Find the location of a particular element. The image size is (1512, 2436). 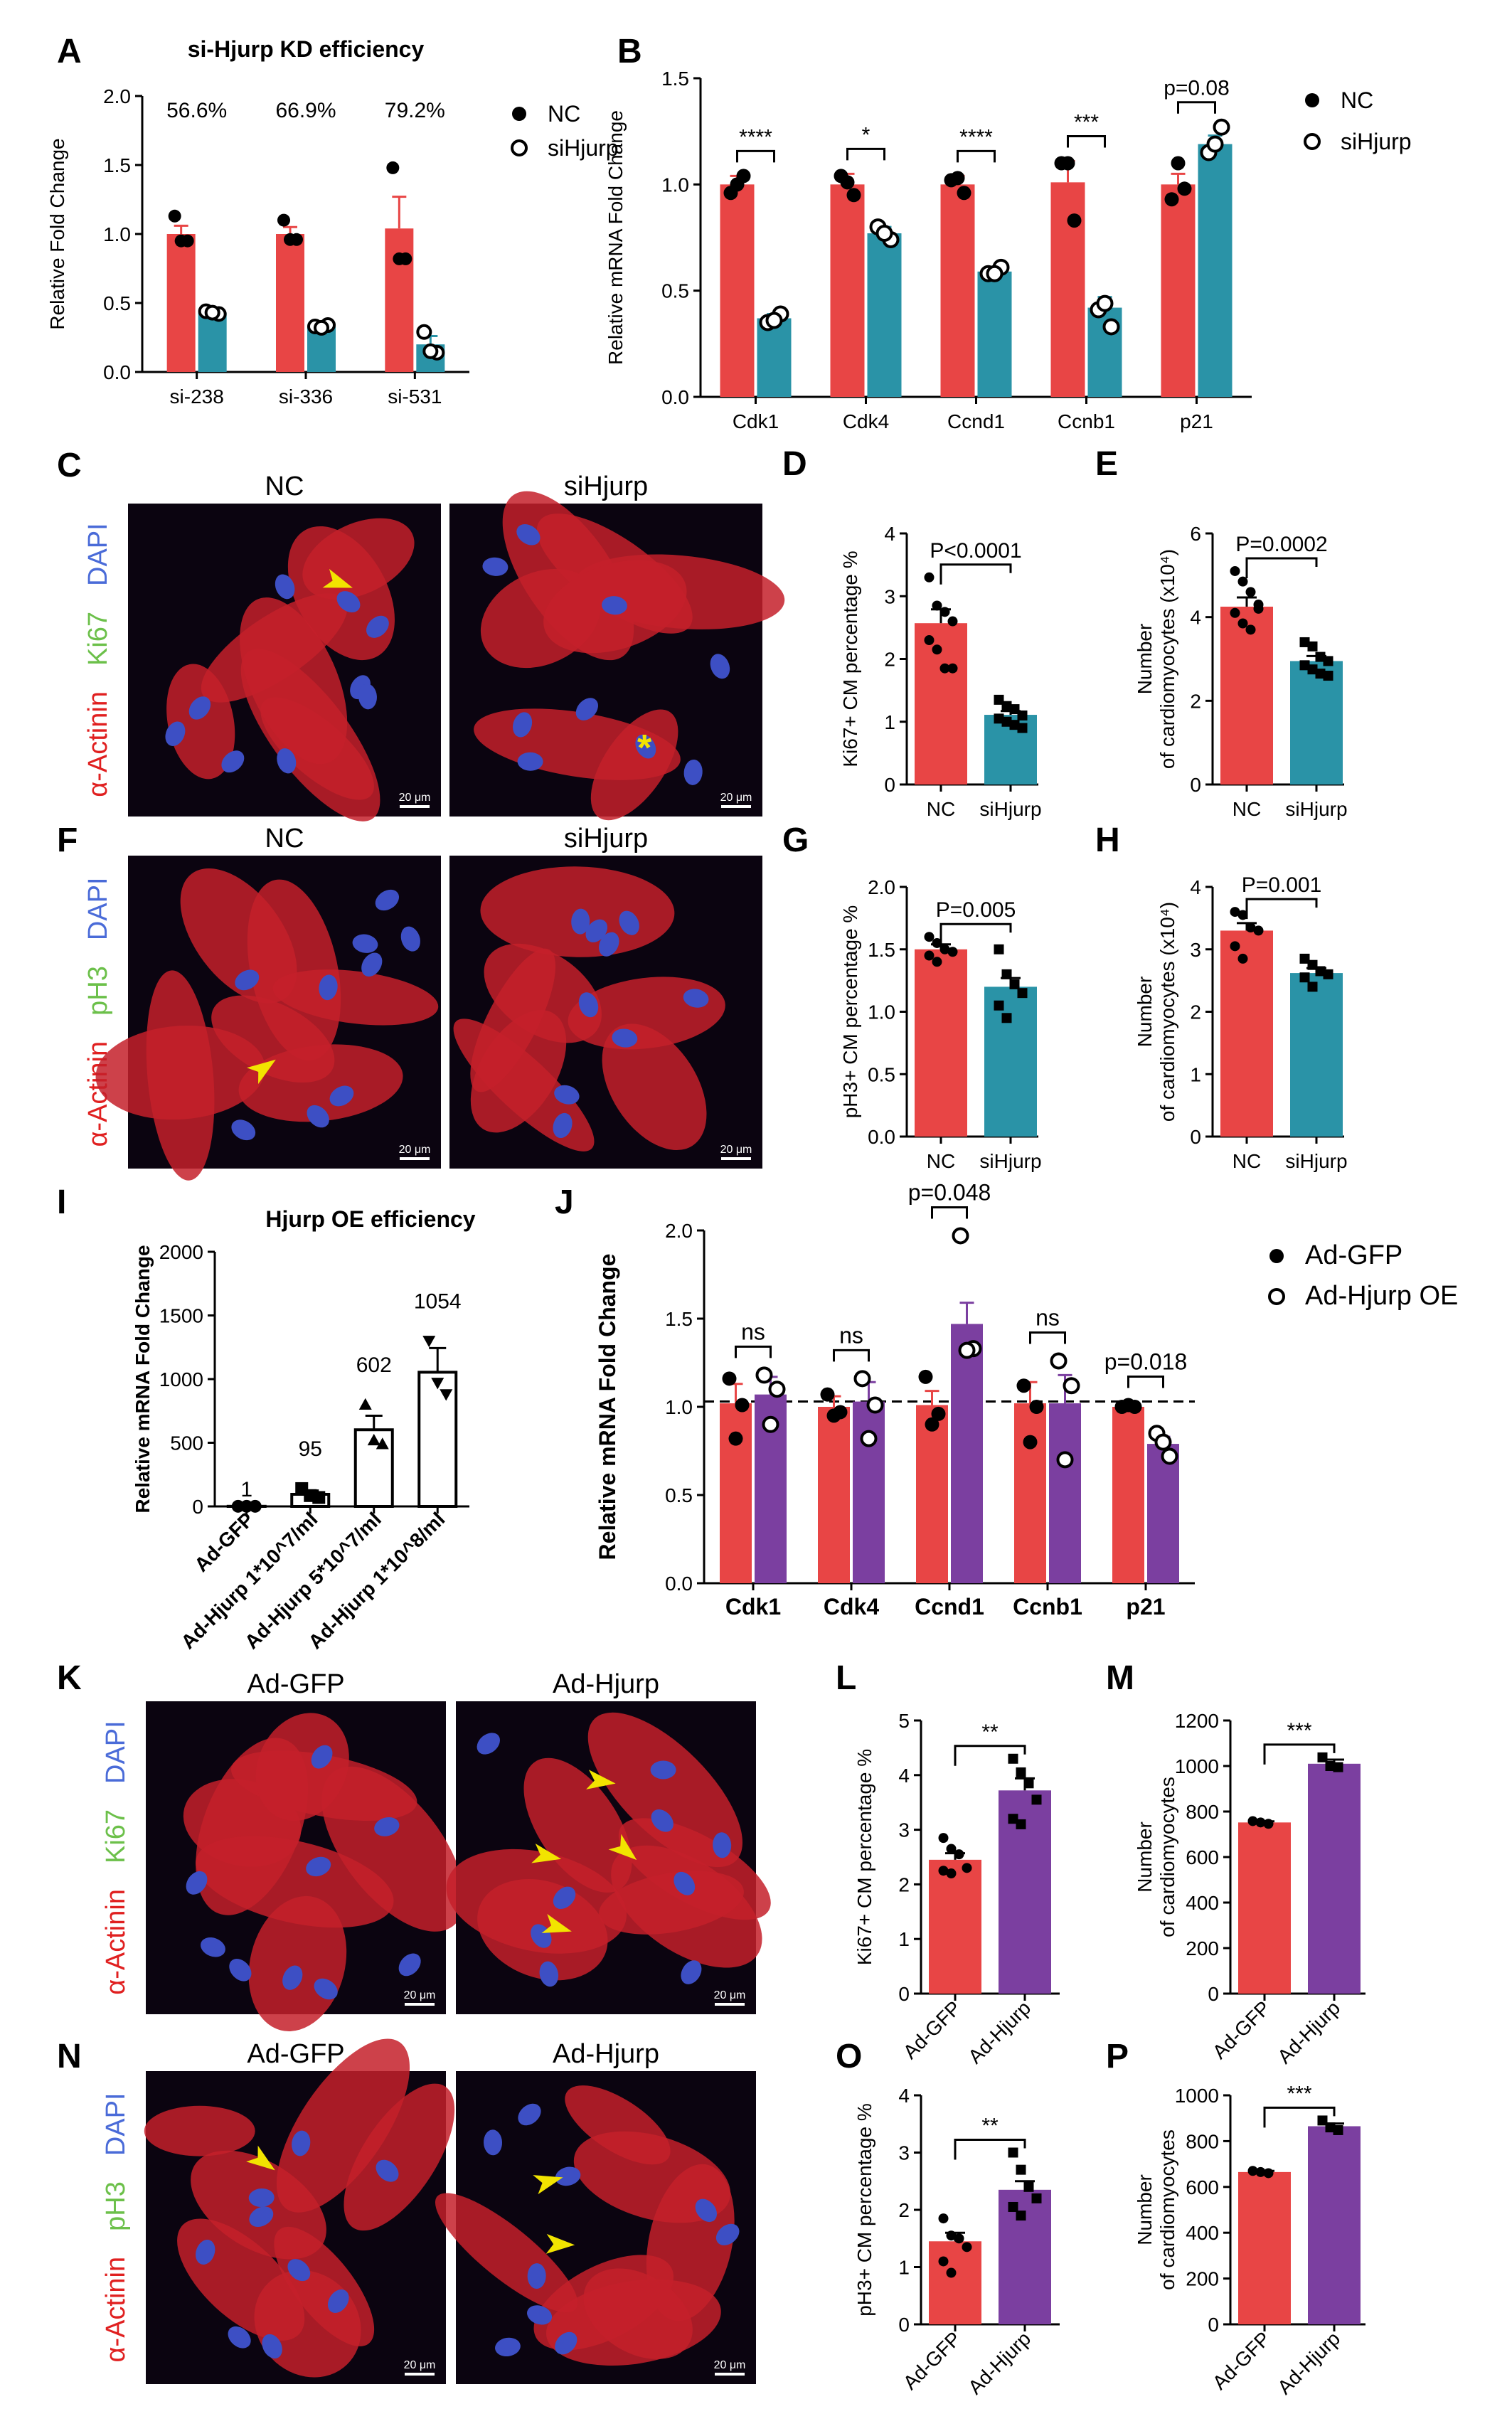

condition-label: Ad-GFP is located at coordinates (295, 1684).